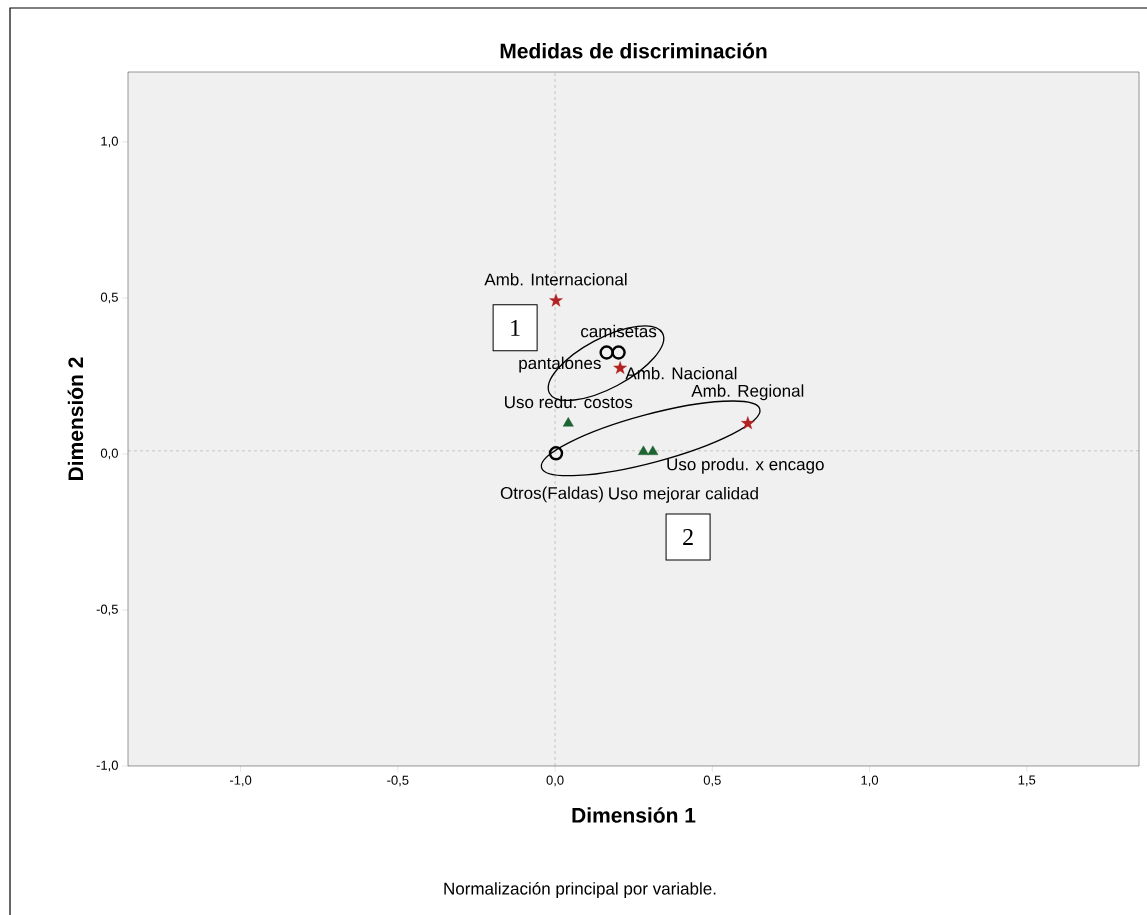  What do you see at coordinates (688, 537) in the screenshot?
I see `annotation: 2` at bounding box center [688, 537].